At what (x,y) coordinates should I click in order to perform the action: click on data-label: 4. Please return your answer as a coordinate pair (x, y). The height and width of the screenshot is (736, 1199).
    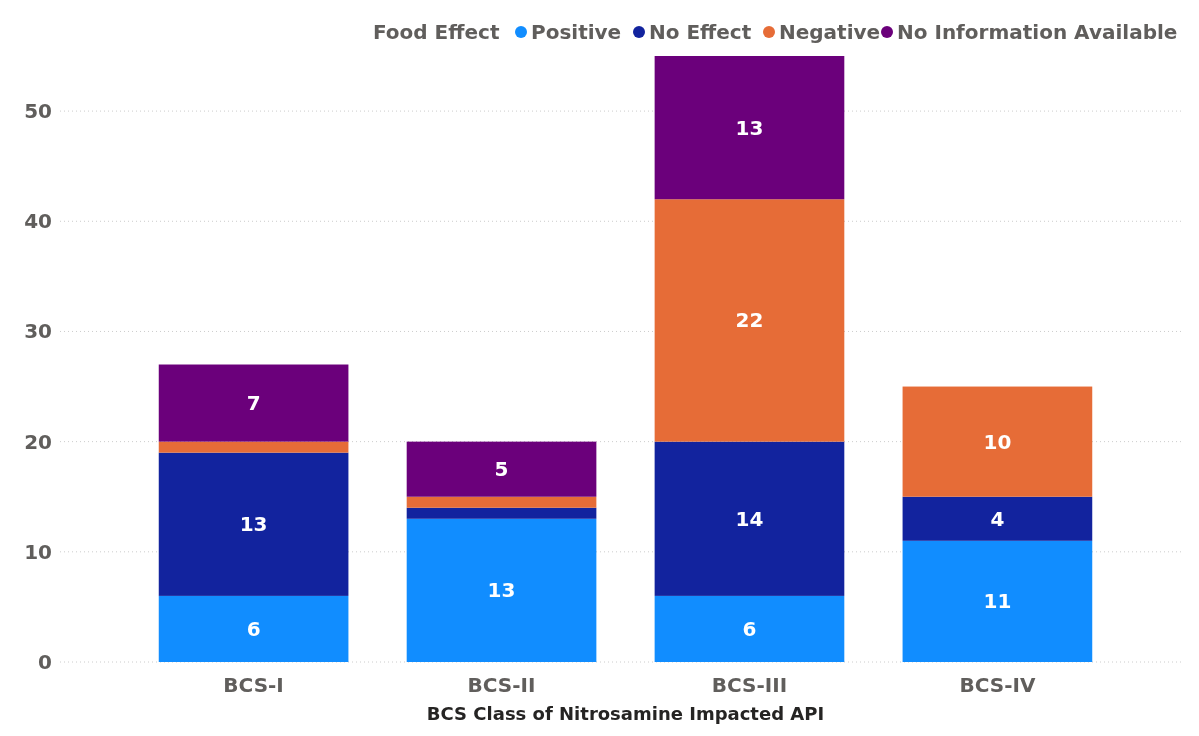
    Looking at the image, I should click on (997, 518).